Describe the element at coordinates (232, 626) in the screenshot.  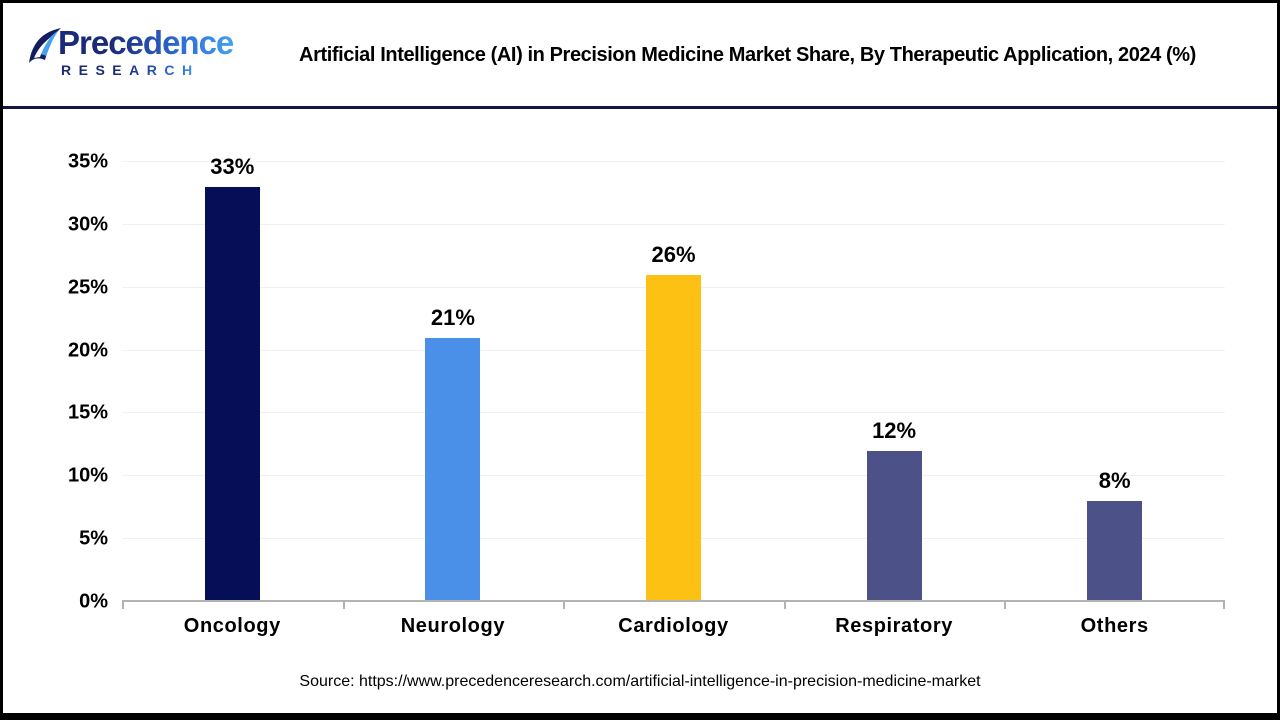
I see `x-axis-category-label: Oncology` at that location.